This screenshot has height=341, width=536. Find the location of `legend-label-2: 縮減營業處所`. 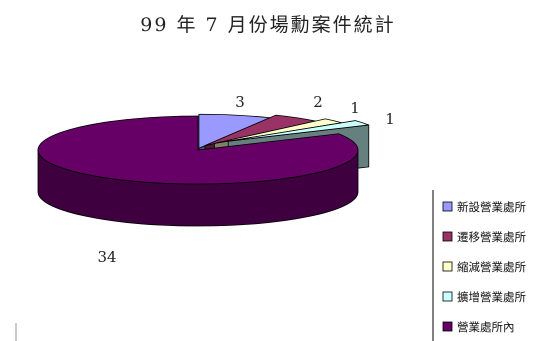

legend-label-2: 縮減營業處所 is located at coordinates (491, 267).